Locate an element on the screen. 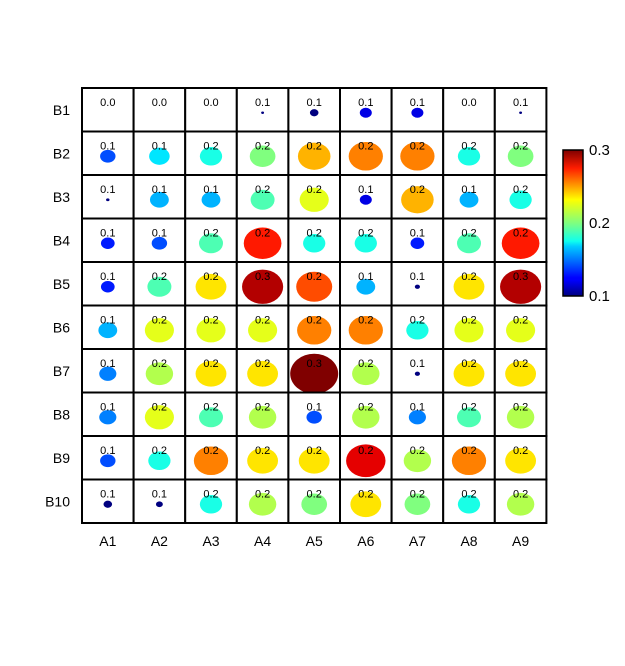 The width and height of the screenshot is (625, 666). cell-b1-a8: 0.0 is located at coordinates (469, 110).